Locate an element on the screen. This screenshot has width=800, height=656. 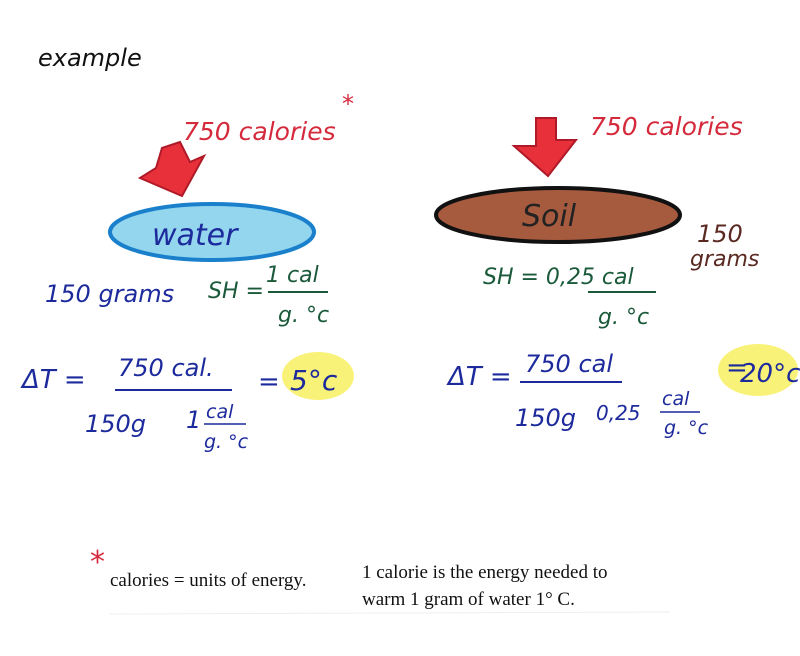
footnote-text: calories = units of energy. is located at coordinates (208, 580).